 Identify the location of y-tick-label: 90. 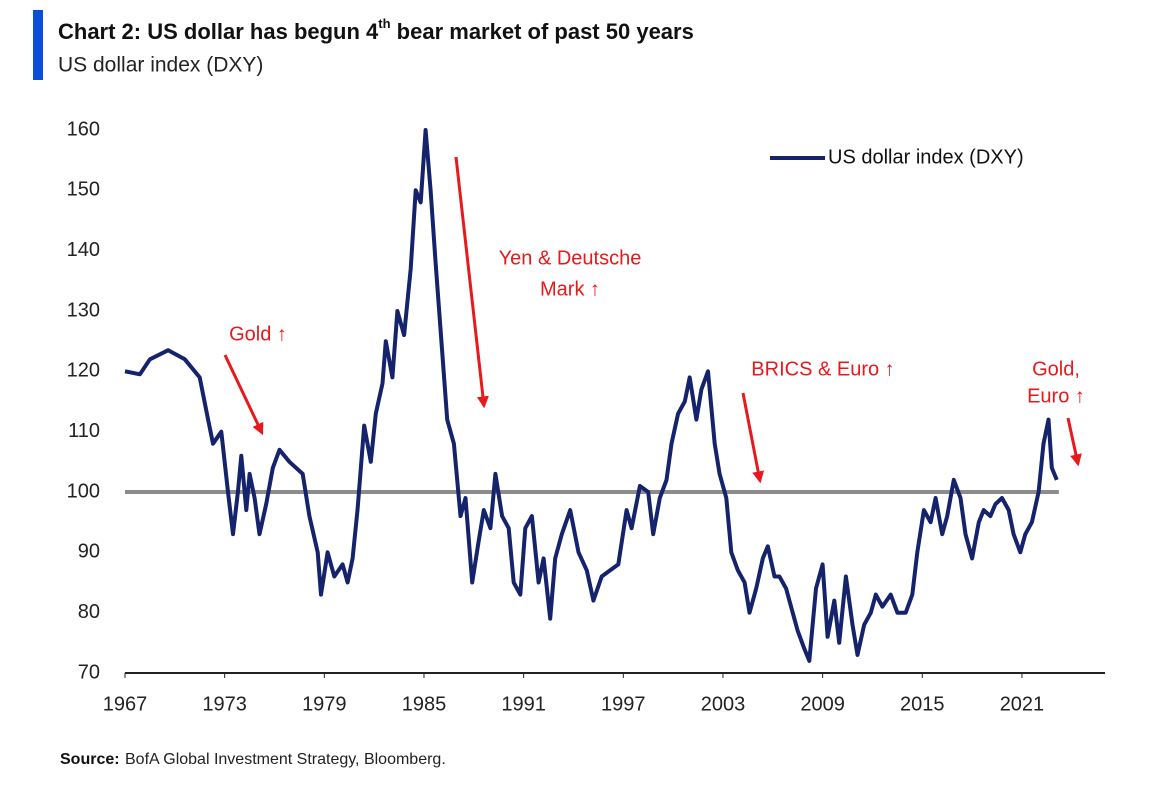
(89, 552).